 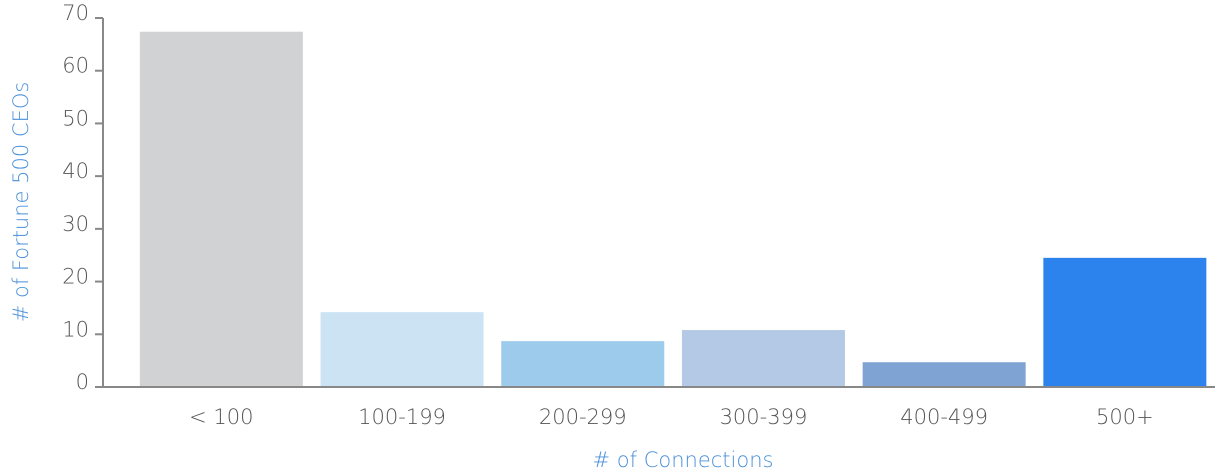 I want to click on x-tick-label: 200-299, so click(x=583, y=417).